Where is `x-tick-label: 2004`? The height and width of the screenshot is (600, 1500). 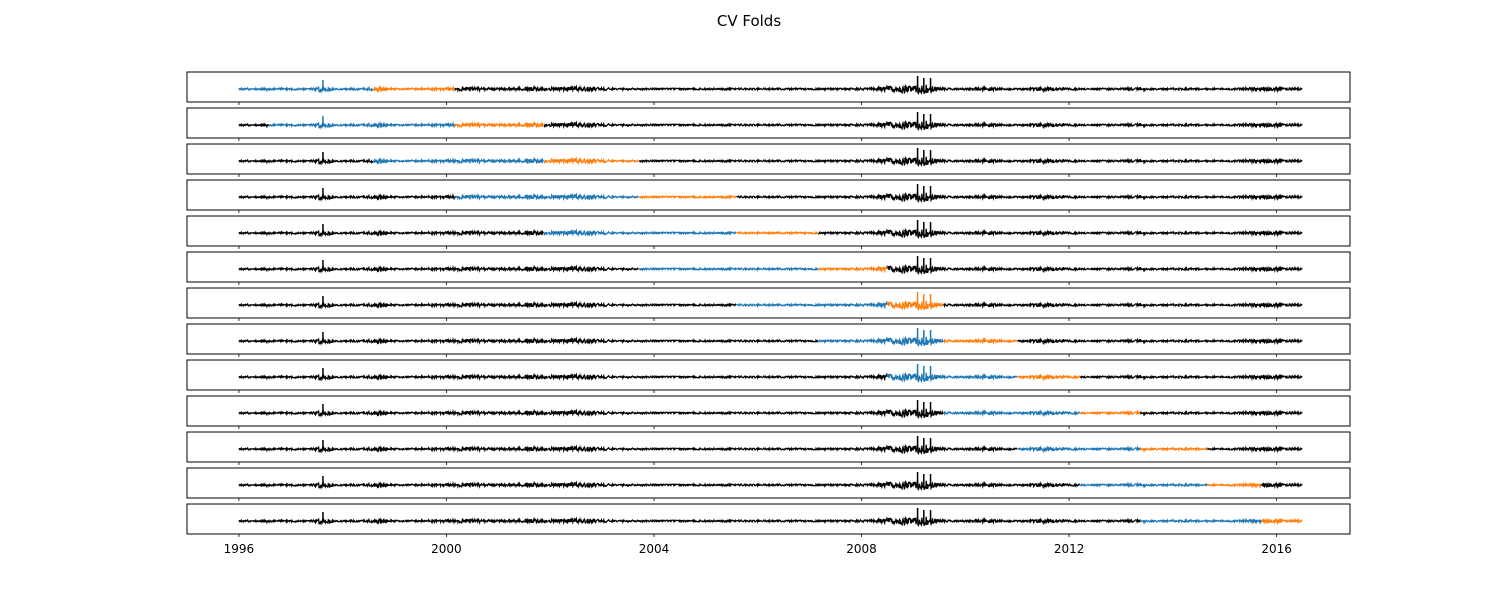
x-tick-label: 2004 is located at coordinates (654, 549).